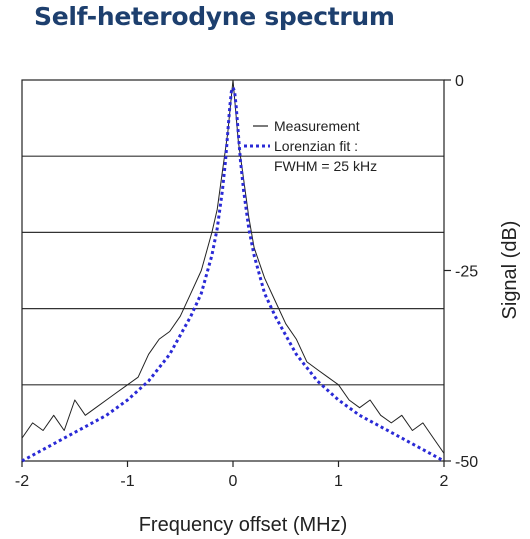  I want to click on x-tick-label: 2, so click(444, 481).